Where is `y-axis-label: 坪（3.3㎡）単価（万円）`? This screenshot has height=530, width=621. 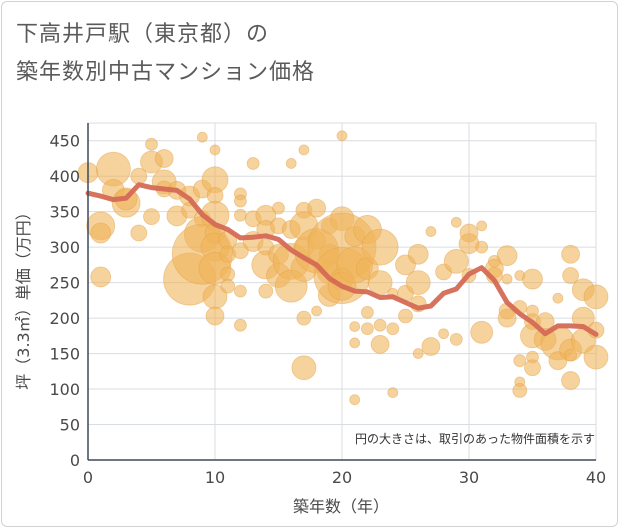 y-axis-label: 坪（3.3㎡）単価（万円） is located at coordinates (23, 296).